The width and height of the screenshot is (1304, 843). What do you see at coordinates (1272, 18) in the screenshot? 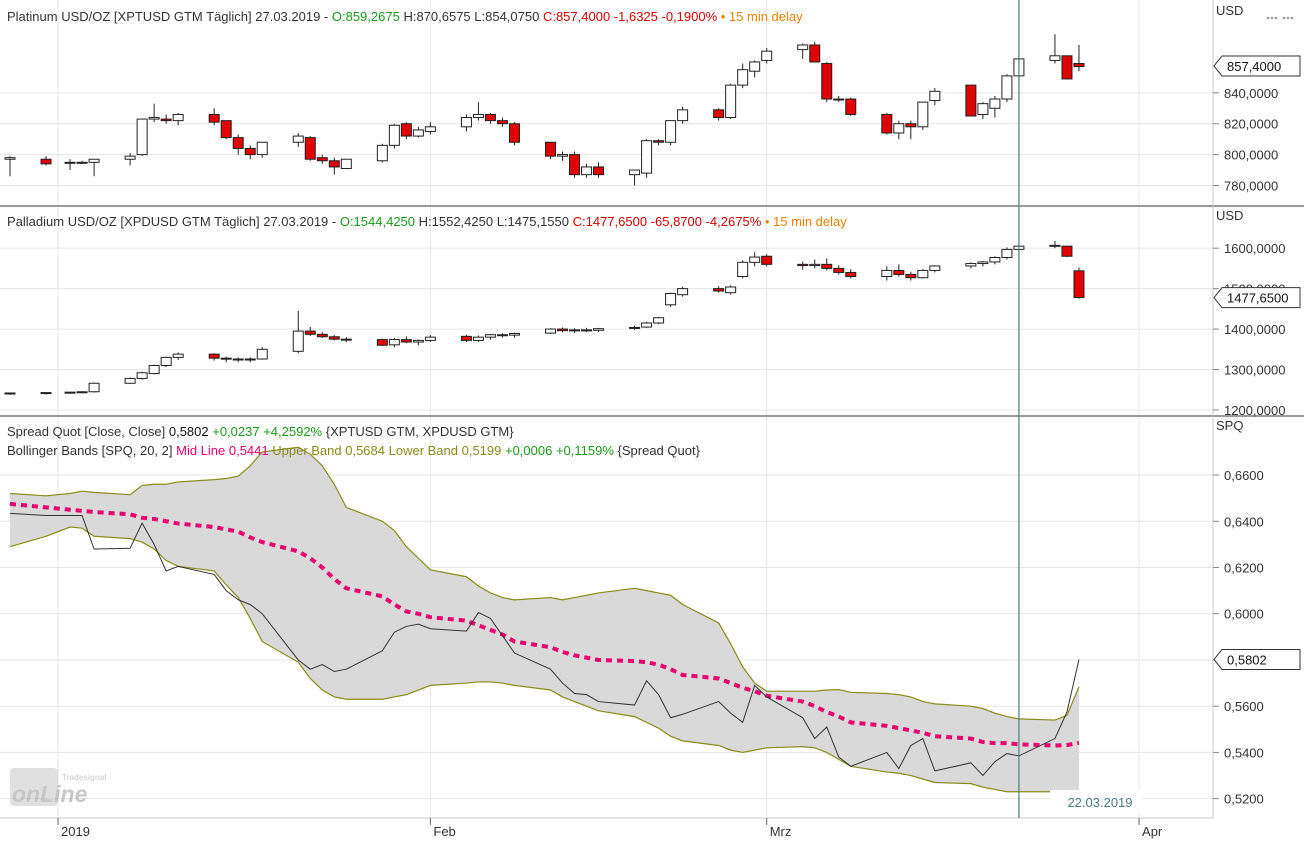
I see `panel-options-icon` at bounding box center [1272, 18].